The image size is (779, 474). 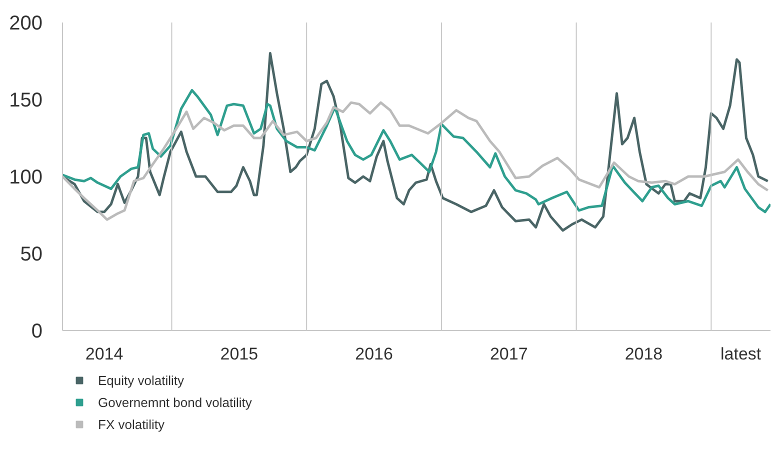 What do you see at coordinates (374, 354) in the screenshot?
I see `x-tick-label: 2016` at bounding box center [374, 354].